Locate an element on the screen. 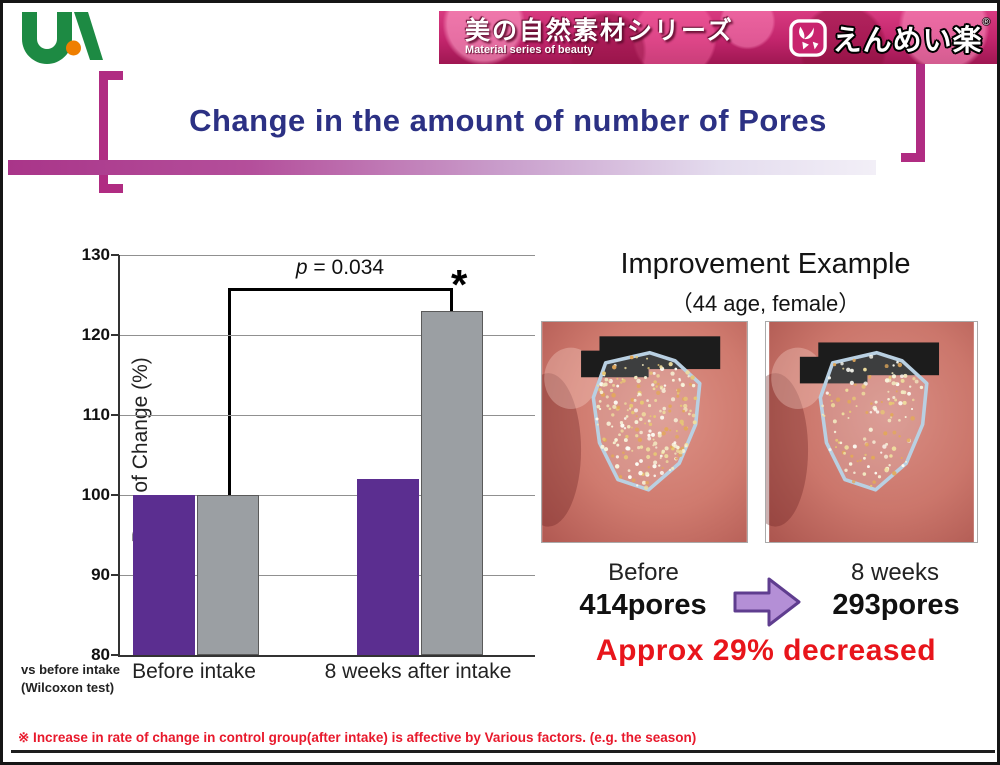  banner-subtitle: Material series of beauty is located at coordinates (529, 50).